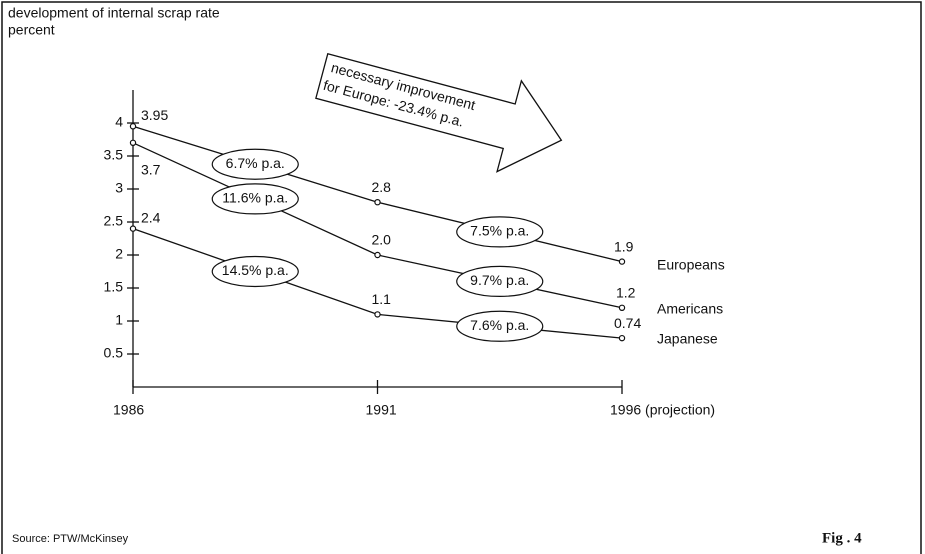 Image resolution: width=925 pixels, height=554 pixels. Describe the element at coordinates (382, 240) in the screenshot. I see `data-label: 2.0` at that location.